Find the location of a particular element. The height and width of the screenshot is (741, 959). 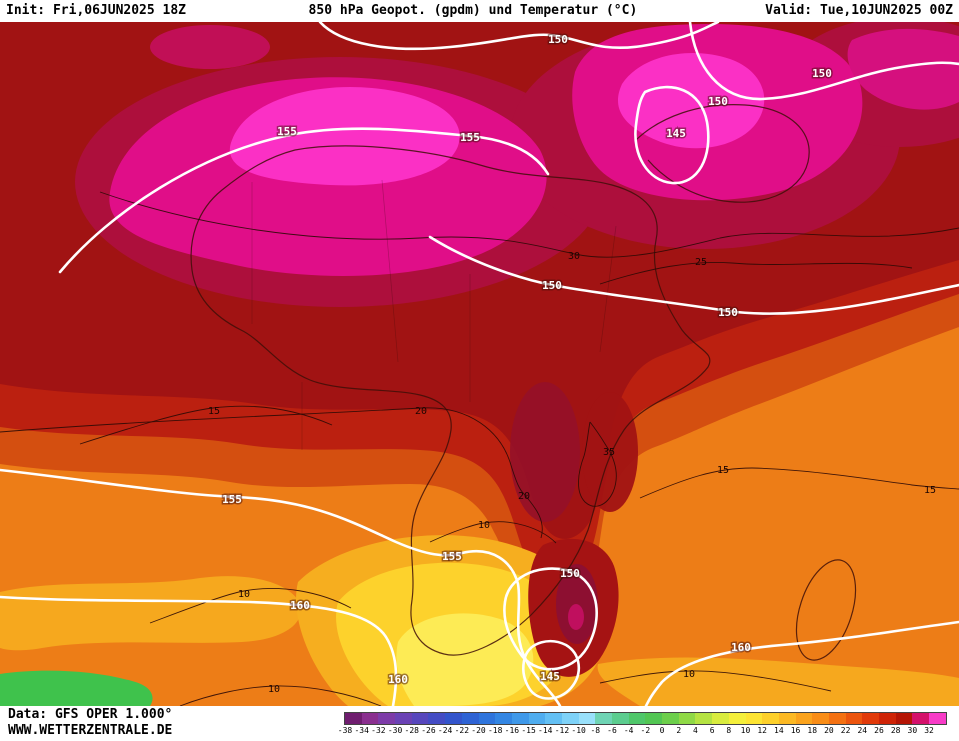

arabia-coastline is located at coordinates (722, 153).